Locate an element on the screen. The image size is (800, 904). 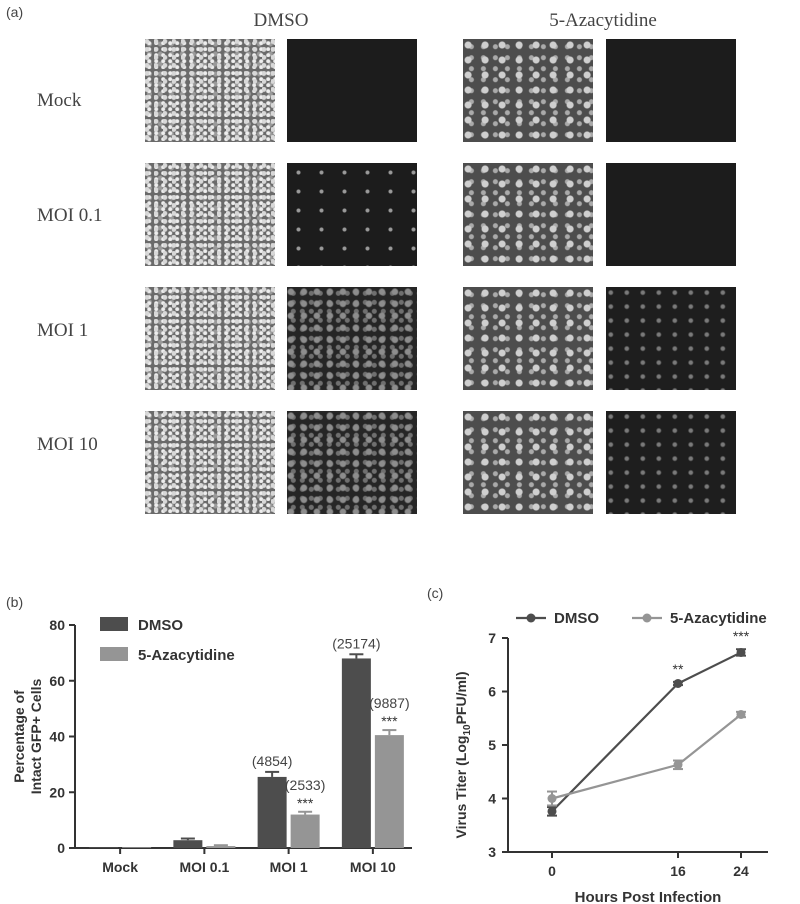
bar-dmso-mock is located at coordinates (104, 847).